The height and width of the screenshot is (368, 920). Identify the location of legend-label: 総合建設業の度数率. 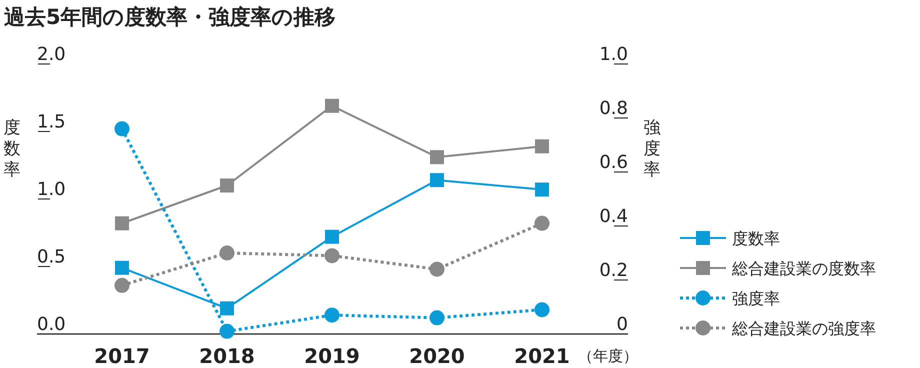
(803, 268).